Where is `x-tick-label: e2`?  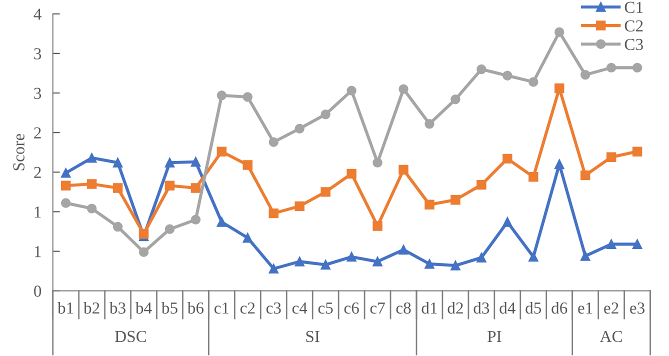
x-tick-label: e2 is located at coordinates (611, 308).